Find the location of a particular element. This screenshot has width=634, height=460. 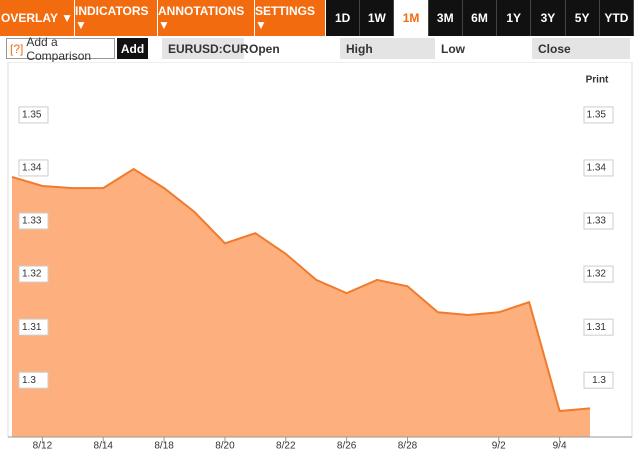

help-icon: [?] is located at coordinates (17, 48).